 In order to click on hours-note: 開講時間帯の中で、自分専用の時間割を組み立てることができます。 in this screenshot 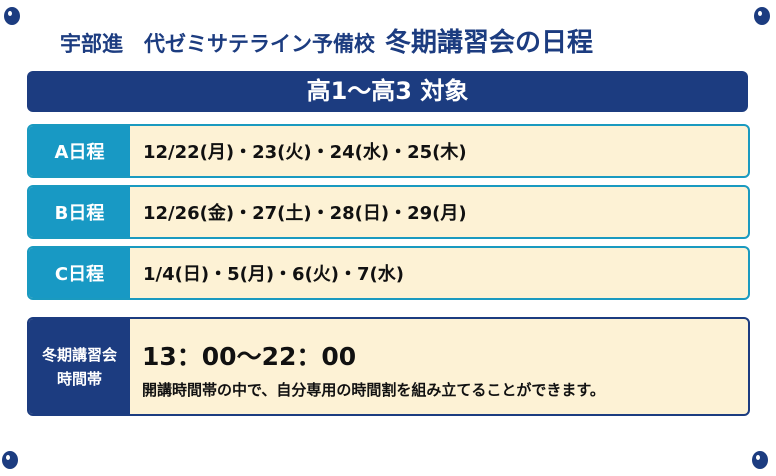, I will do `click(373, 390)`.